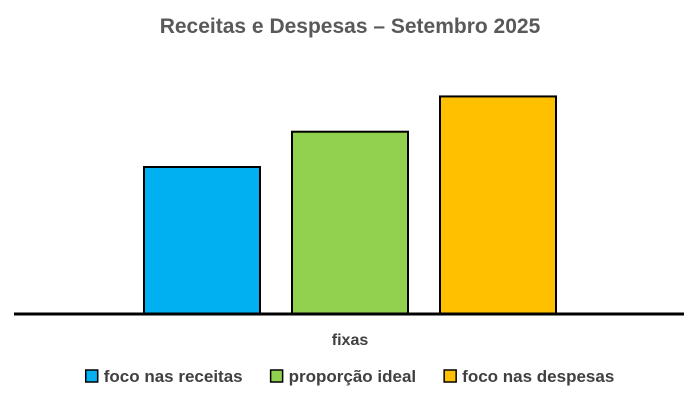  Describe the element at coordinates (173, 376) in the screenshot. I see `legend-label-foco-nas-receitas: foco nas receitas` at that location.